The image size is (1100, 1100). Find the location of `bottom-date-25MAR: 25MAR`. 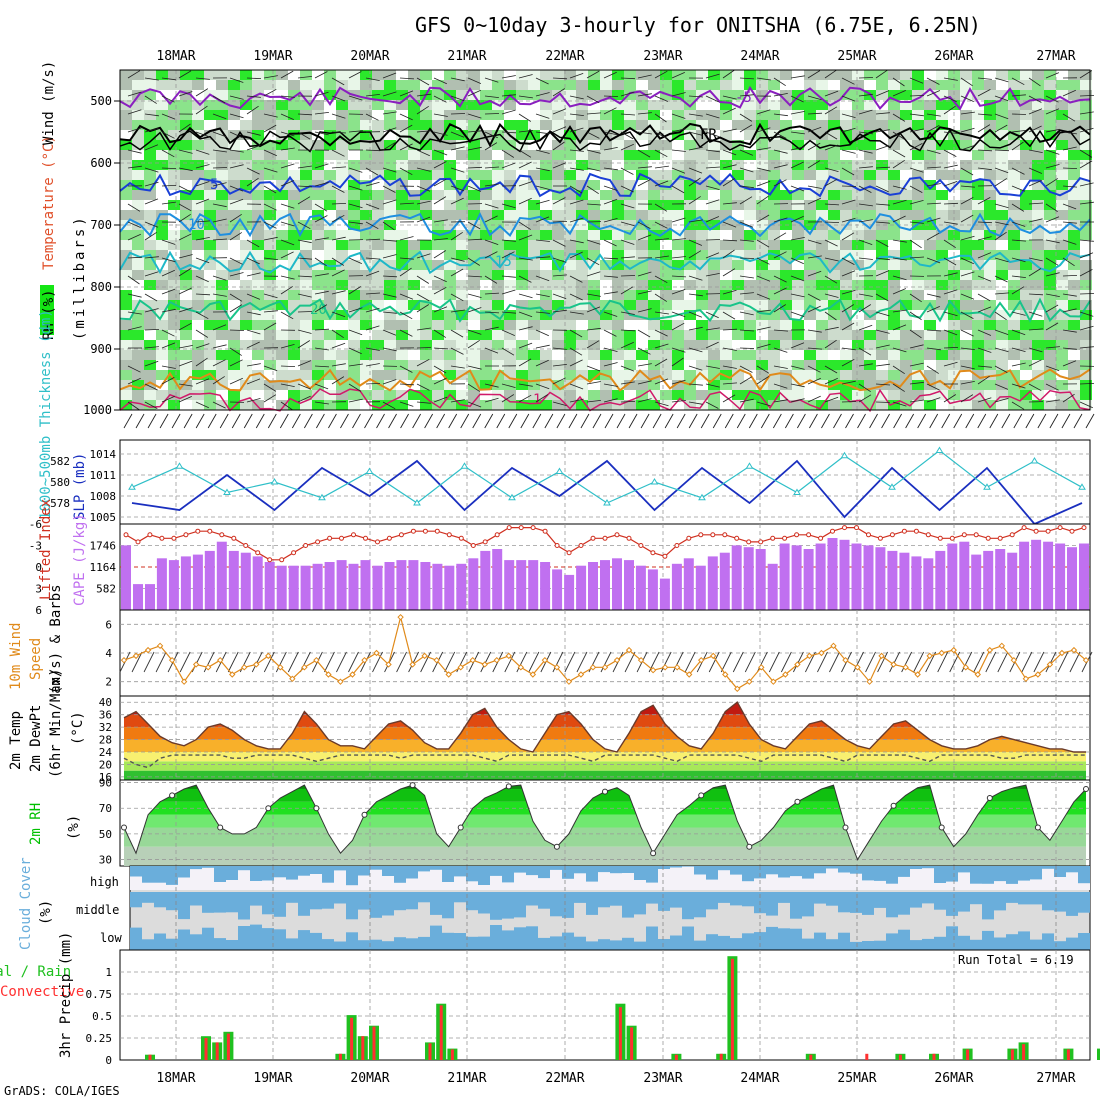

bottom-date-25MAR: 25MAR is located at coordinates (856, 1078).